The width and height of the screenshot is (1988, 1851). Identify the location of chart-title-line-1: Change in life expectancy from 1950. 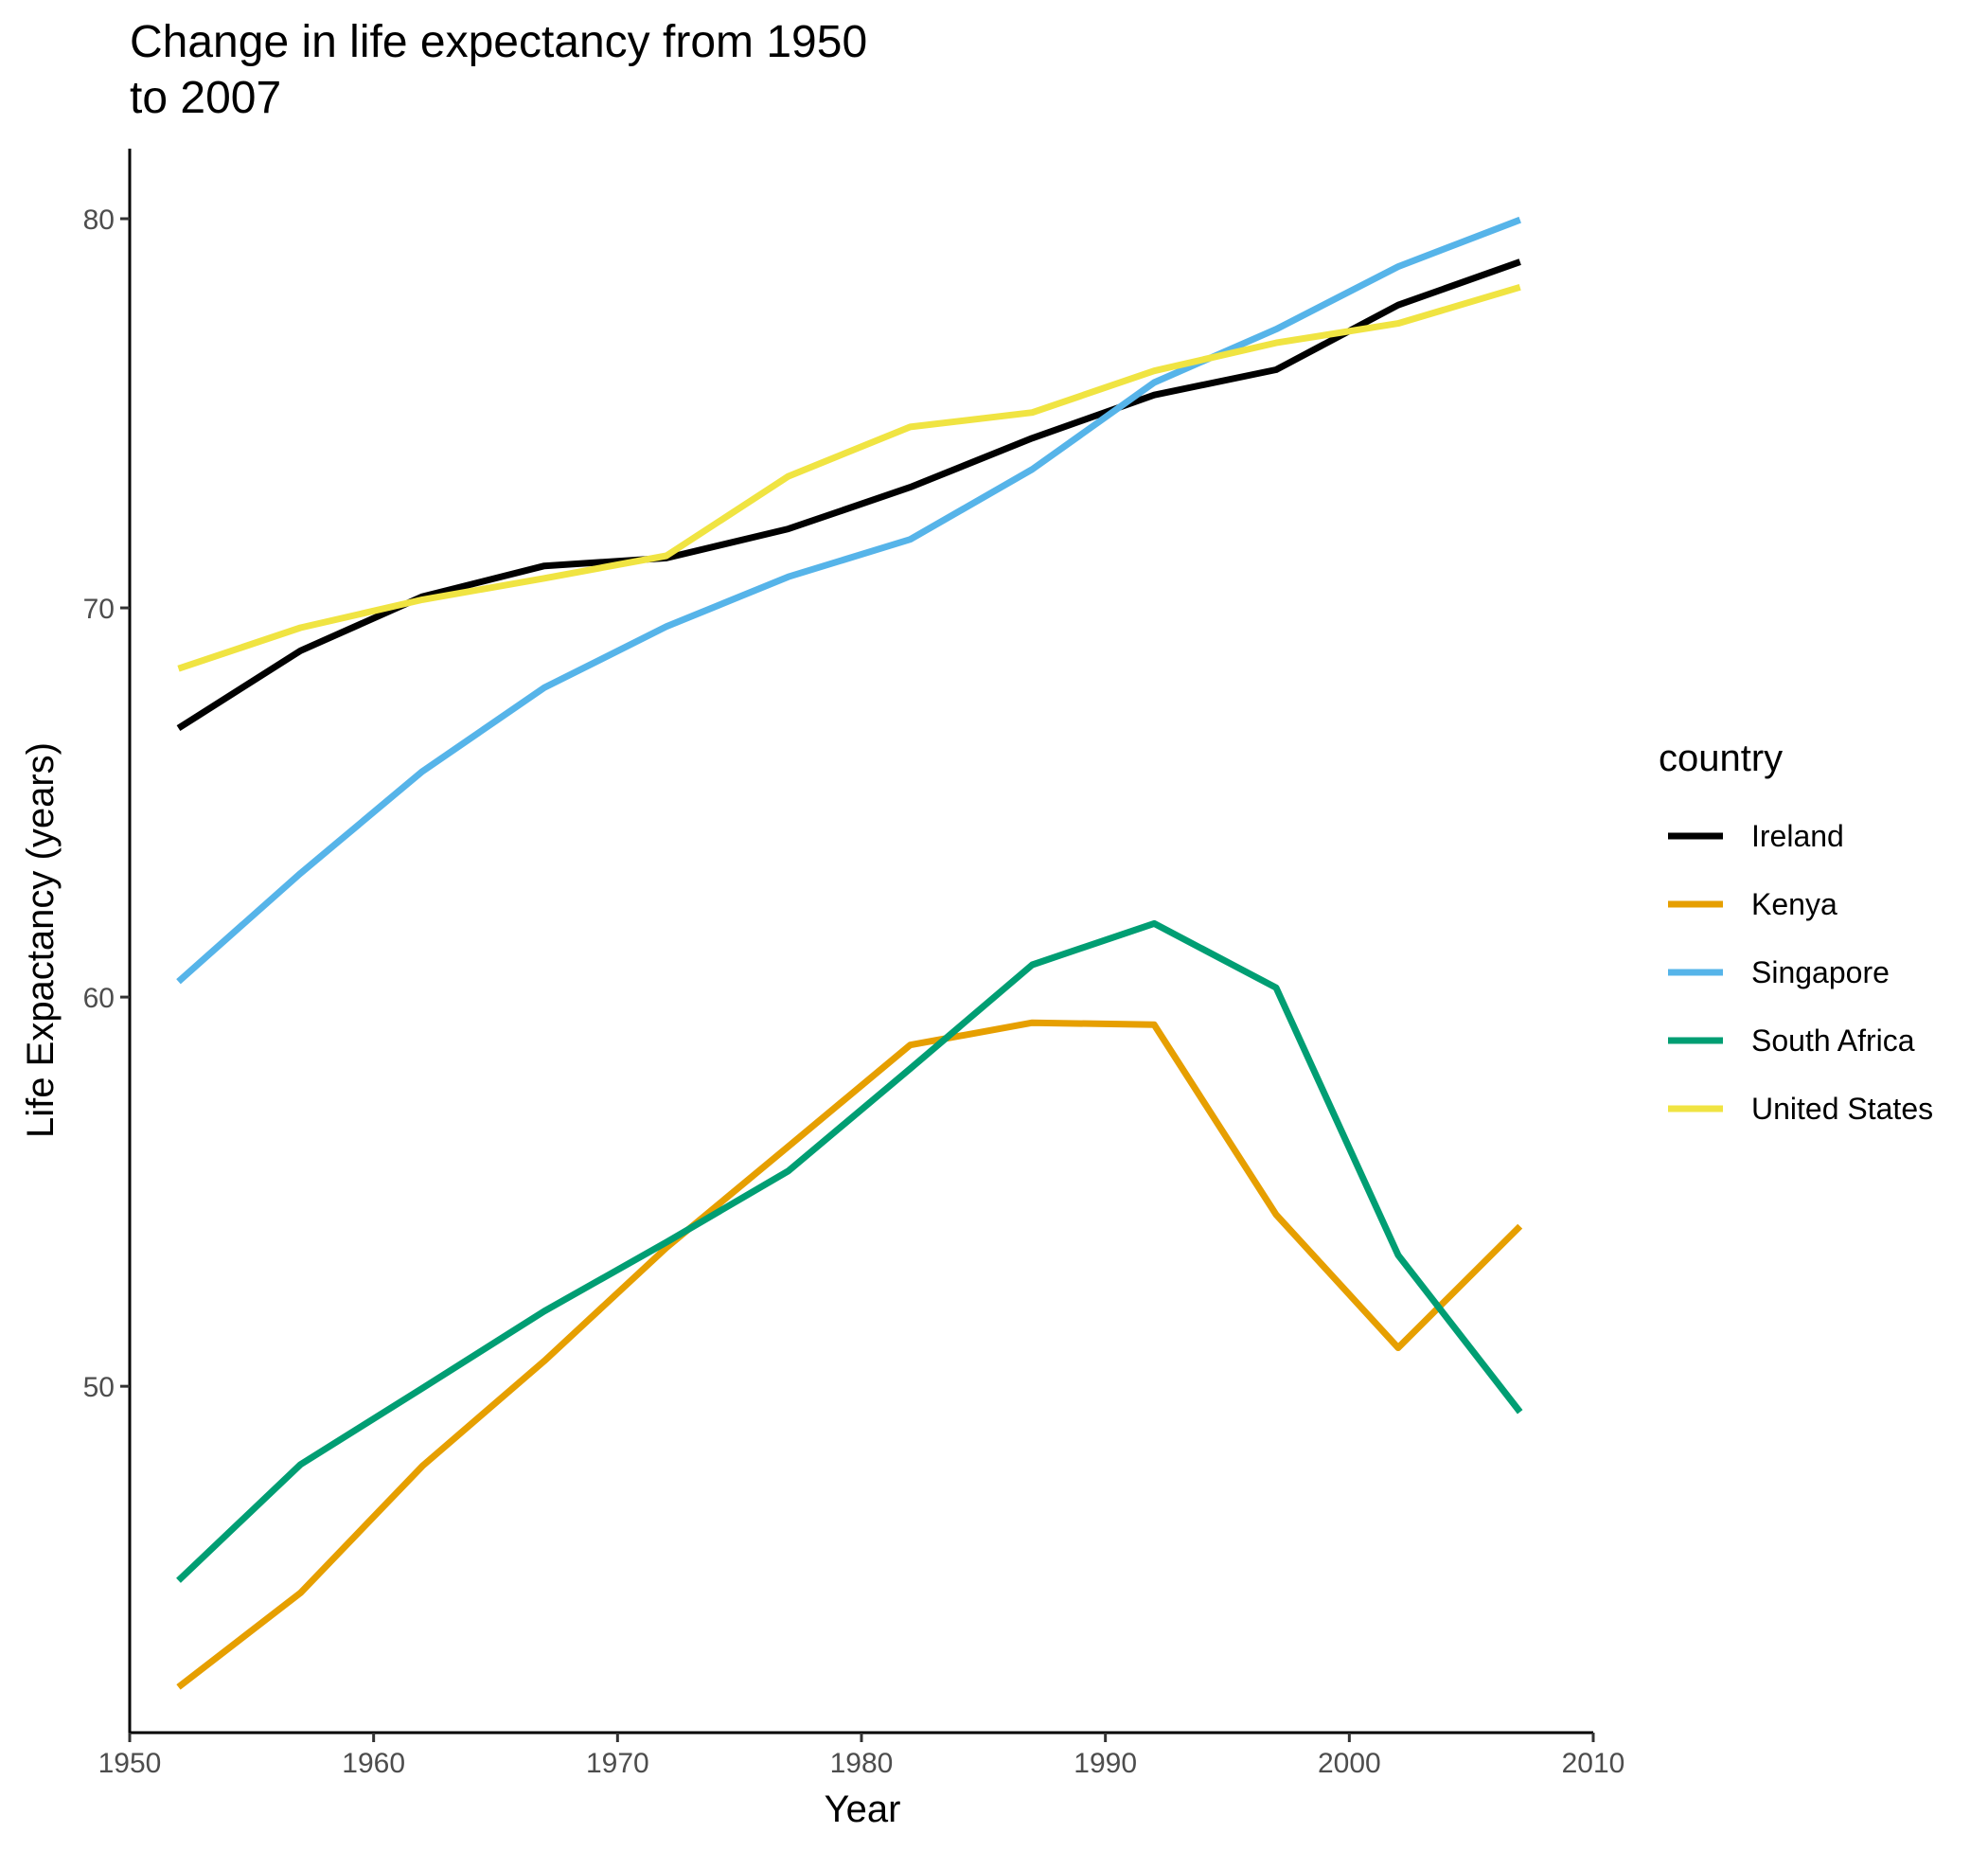
(498, 42).